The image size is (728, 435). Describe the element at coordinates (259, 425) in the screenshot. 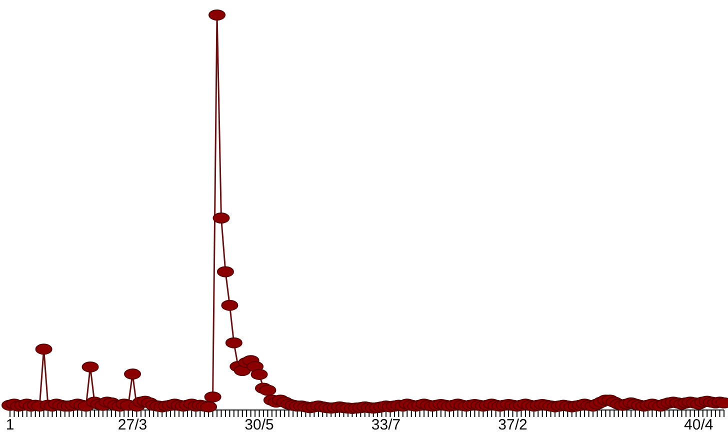

I see `x-tick-label: 30/5` at that location.